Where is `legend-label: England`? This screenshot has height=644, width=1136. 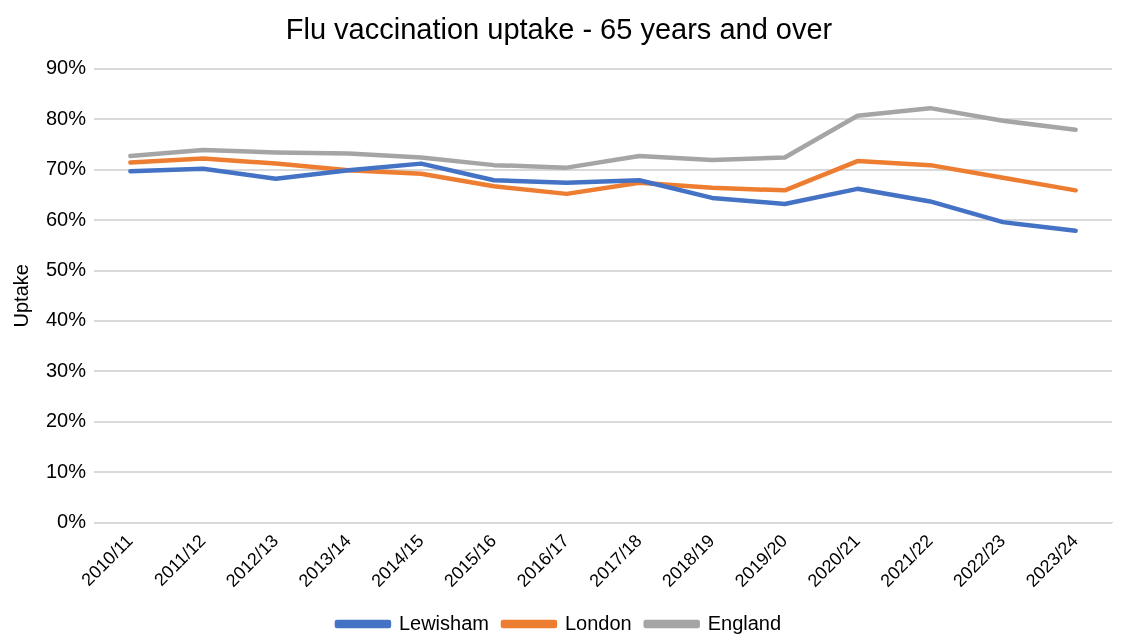 legend-label: England is located at coordinates (744, 622).